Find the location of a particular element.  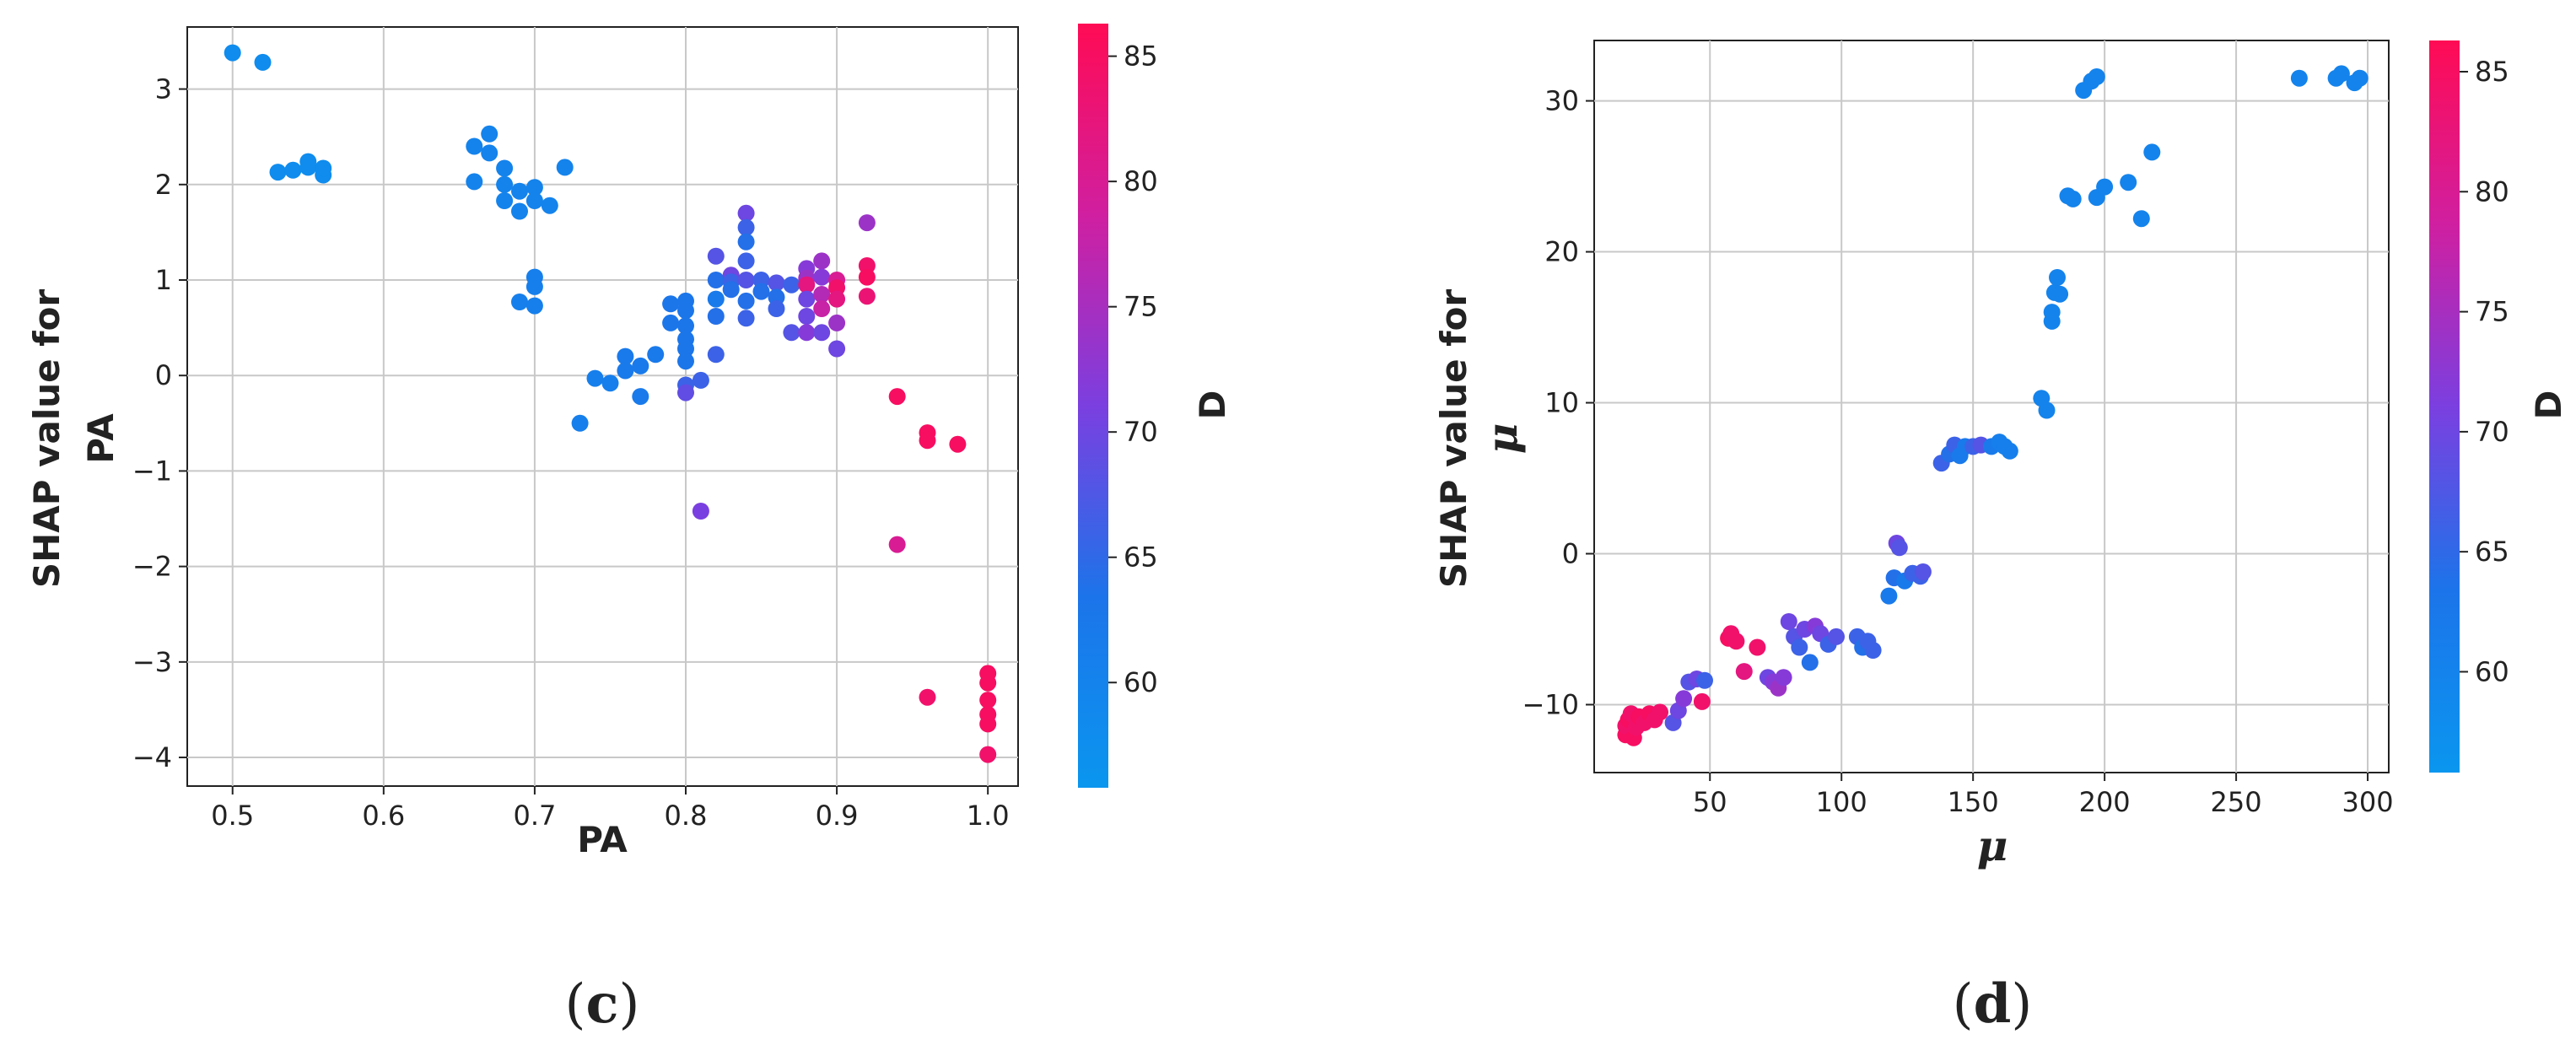

x-tick-label: 50 is located at coordinates (1710, 802).